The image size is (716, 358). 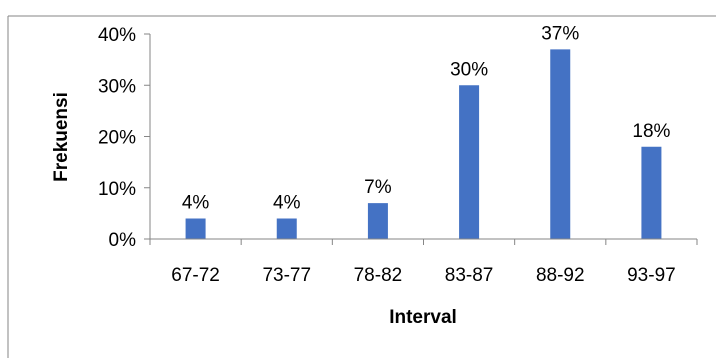 I want to click on x-tick-label: 67-72, so click(x=195, y=275).